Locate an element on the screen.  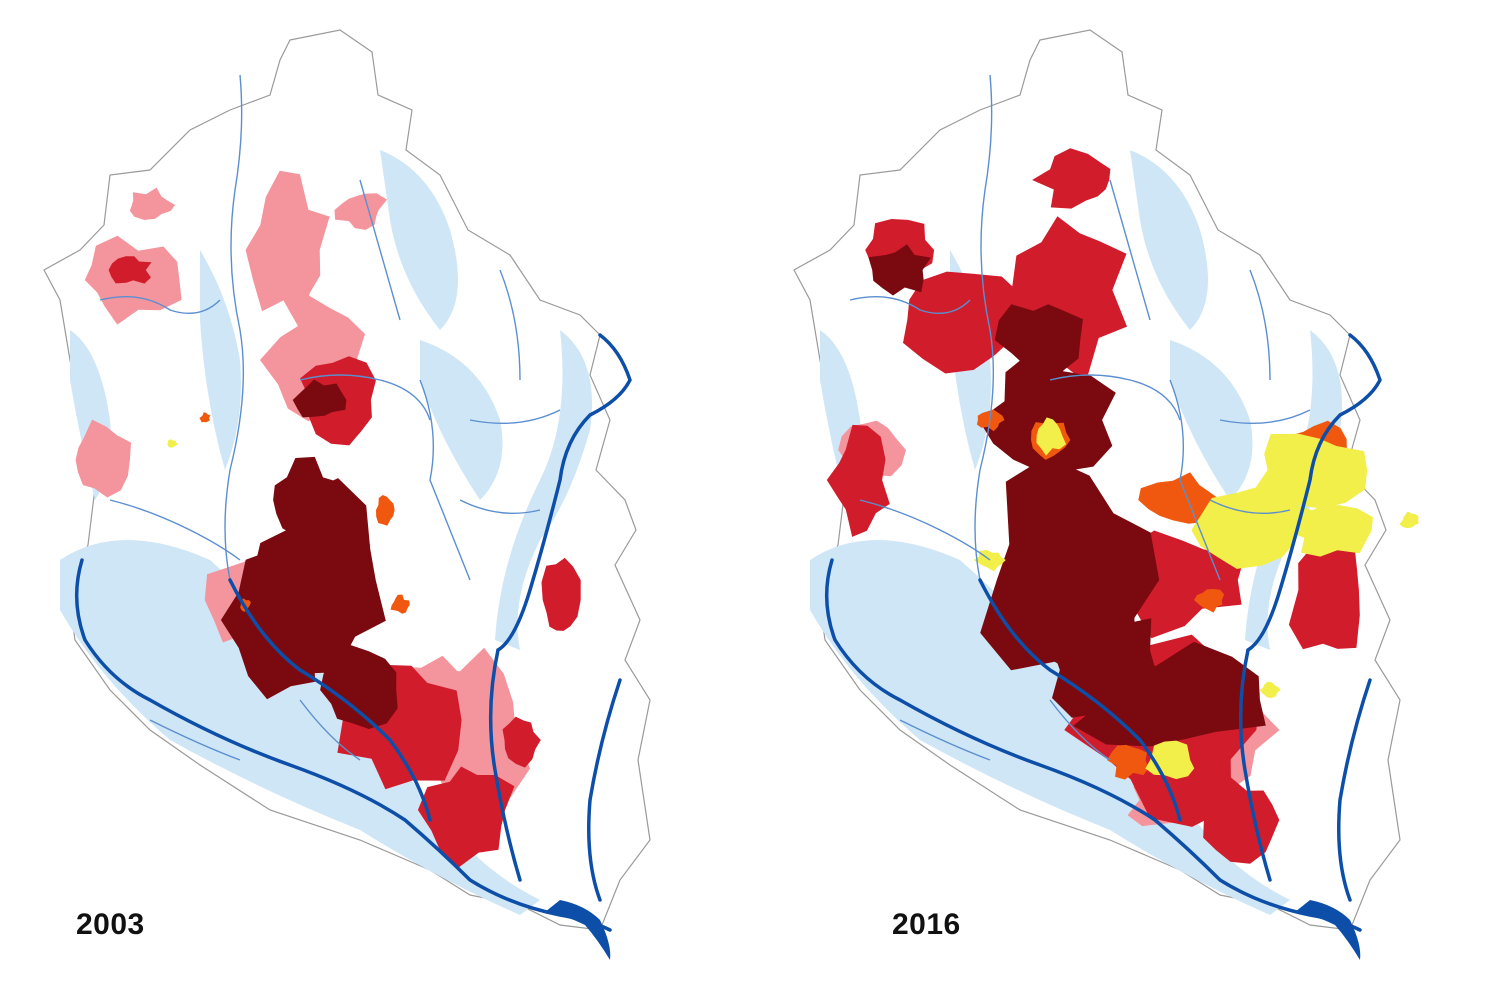
year-label-2003: 2003 is located at coordinates (110, 924).